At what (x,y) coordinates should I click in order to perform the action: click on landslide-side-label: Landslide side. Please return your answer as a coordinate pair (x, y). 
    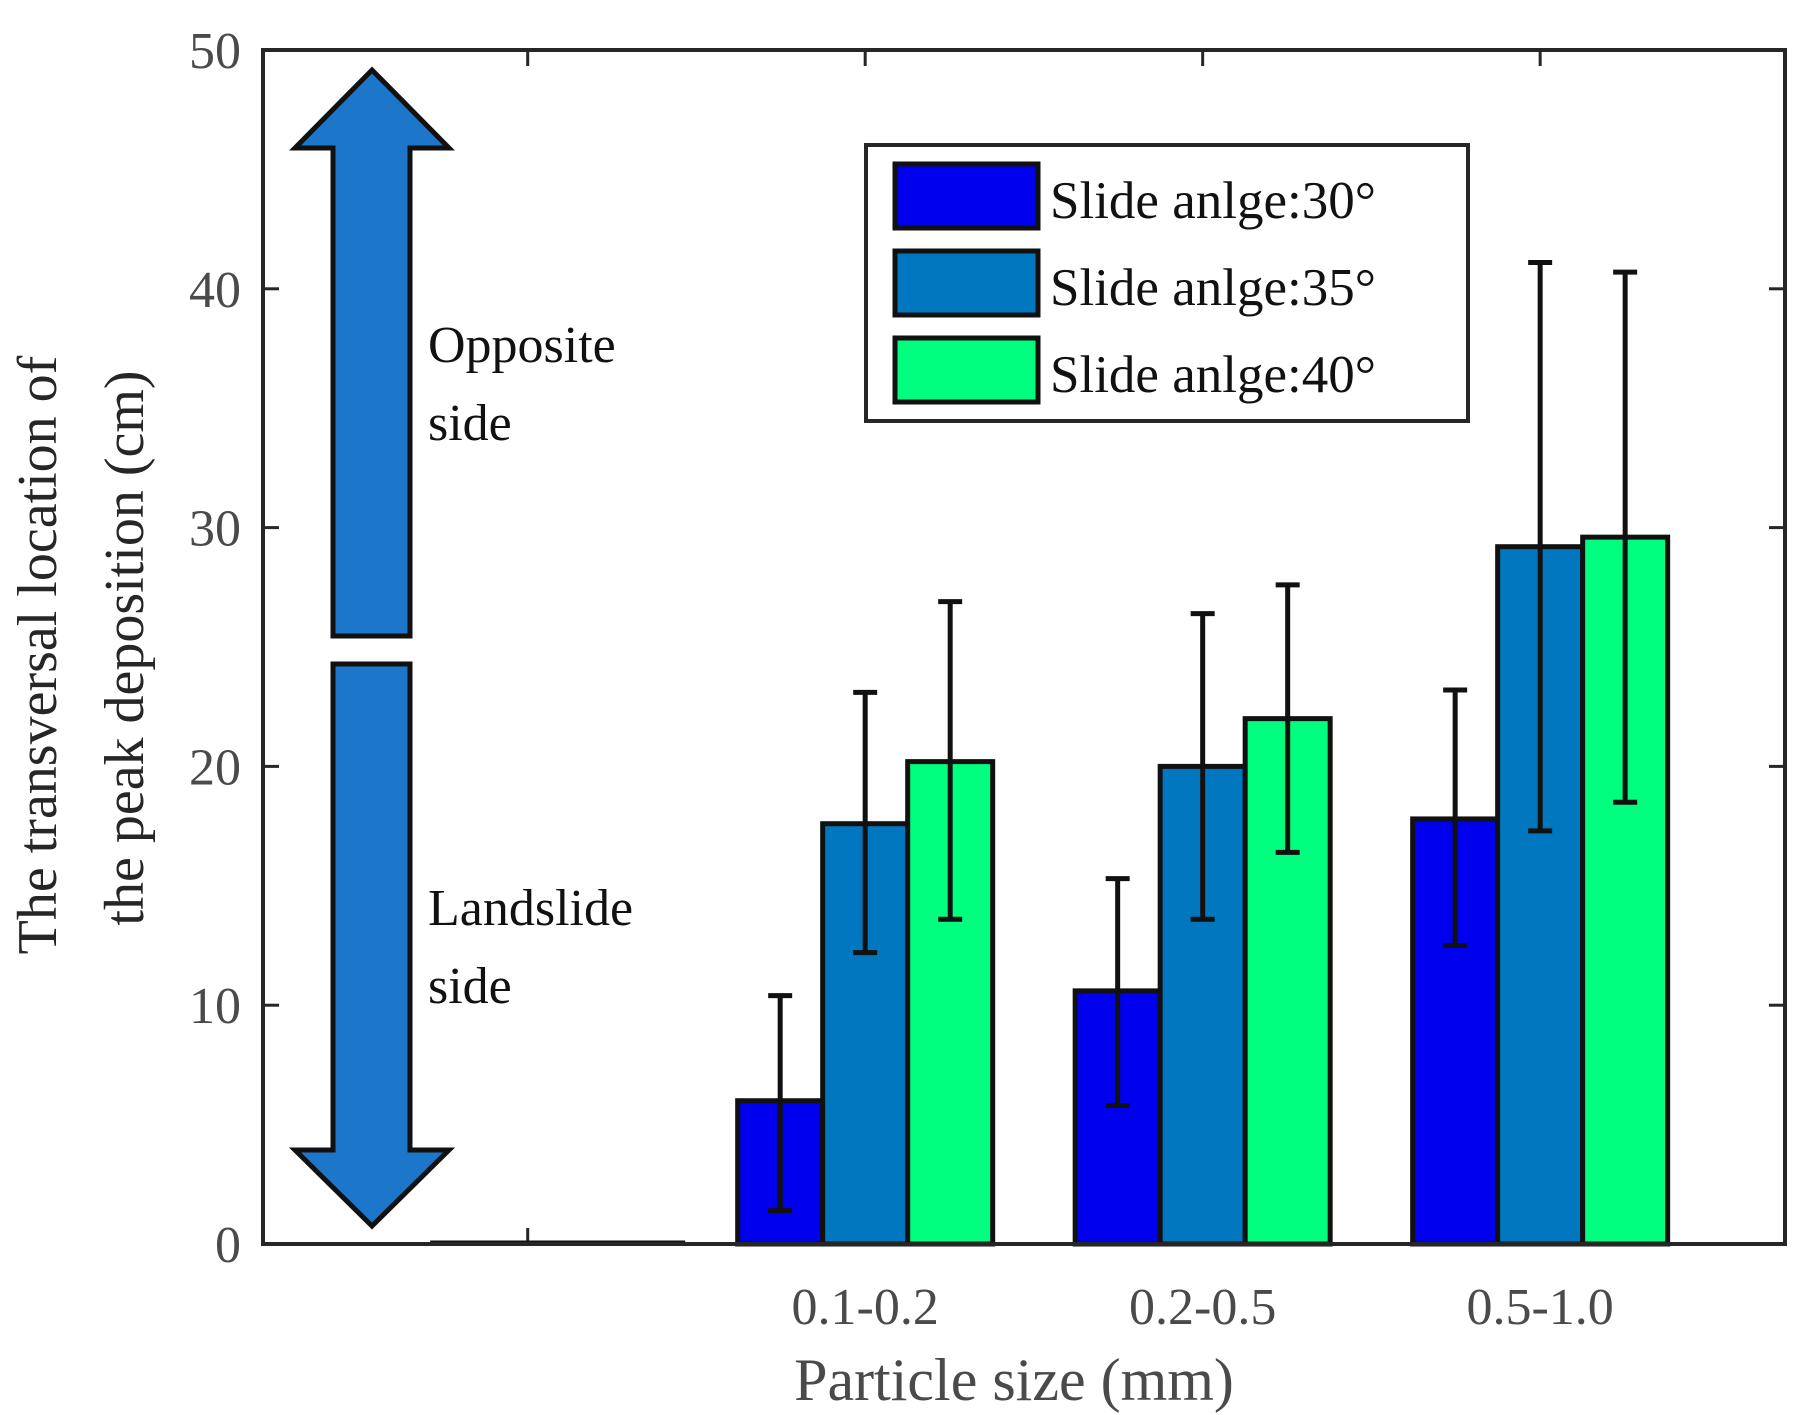
    Looking at the image, I should click on (537, 947).